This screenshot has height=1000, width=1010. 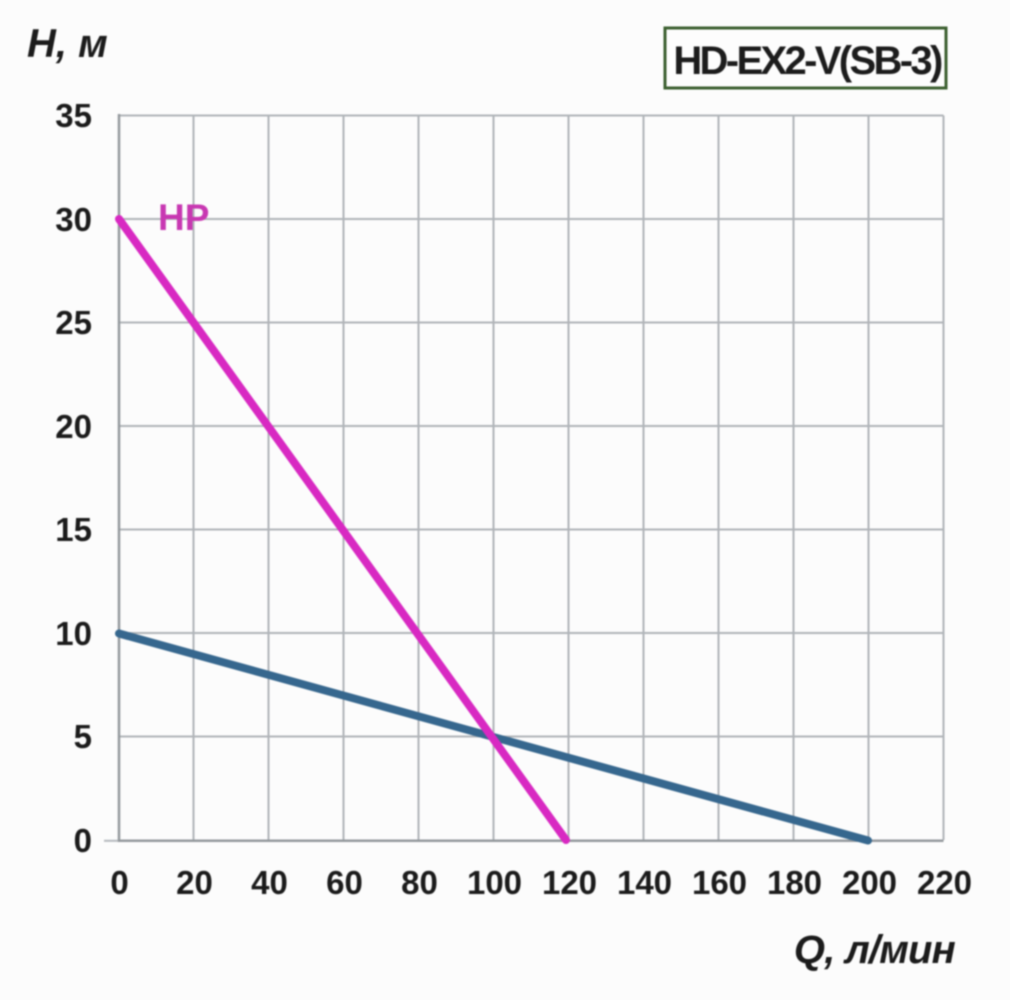 What do you see at coordinates (73, 322) in the screenshot?
I see `svg-text: 25` at bounding box center [73, 322].